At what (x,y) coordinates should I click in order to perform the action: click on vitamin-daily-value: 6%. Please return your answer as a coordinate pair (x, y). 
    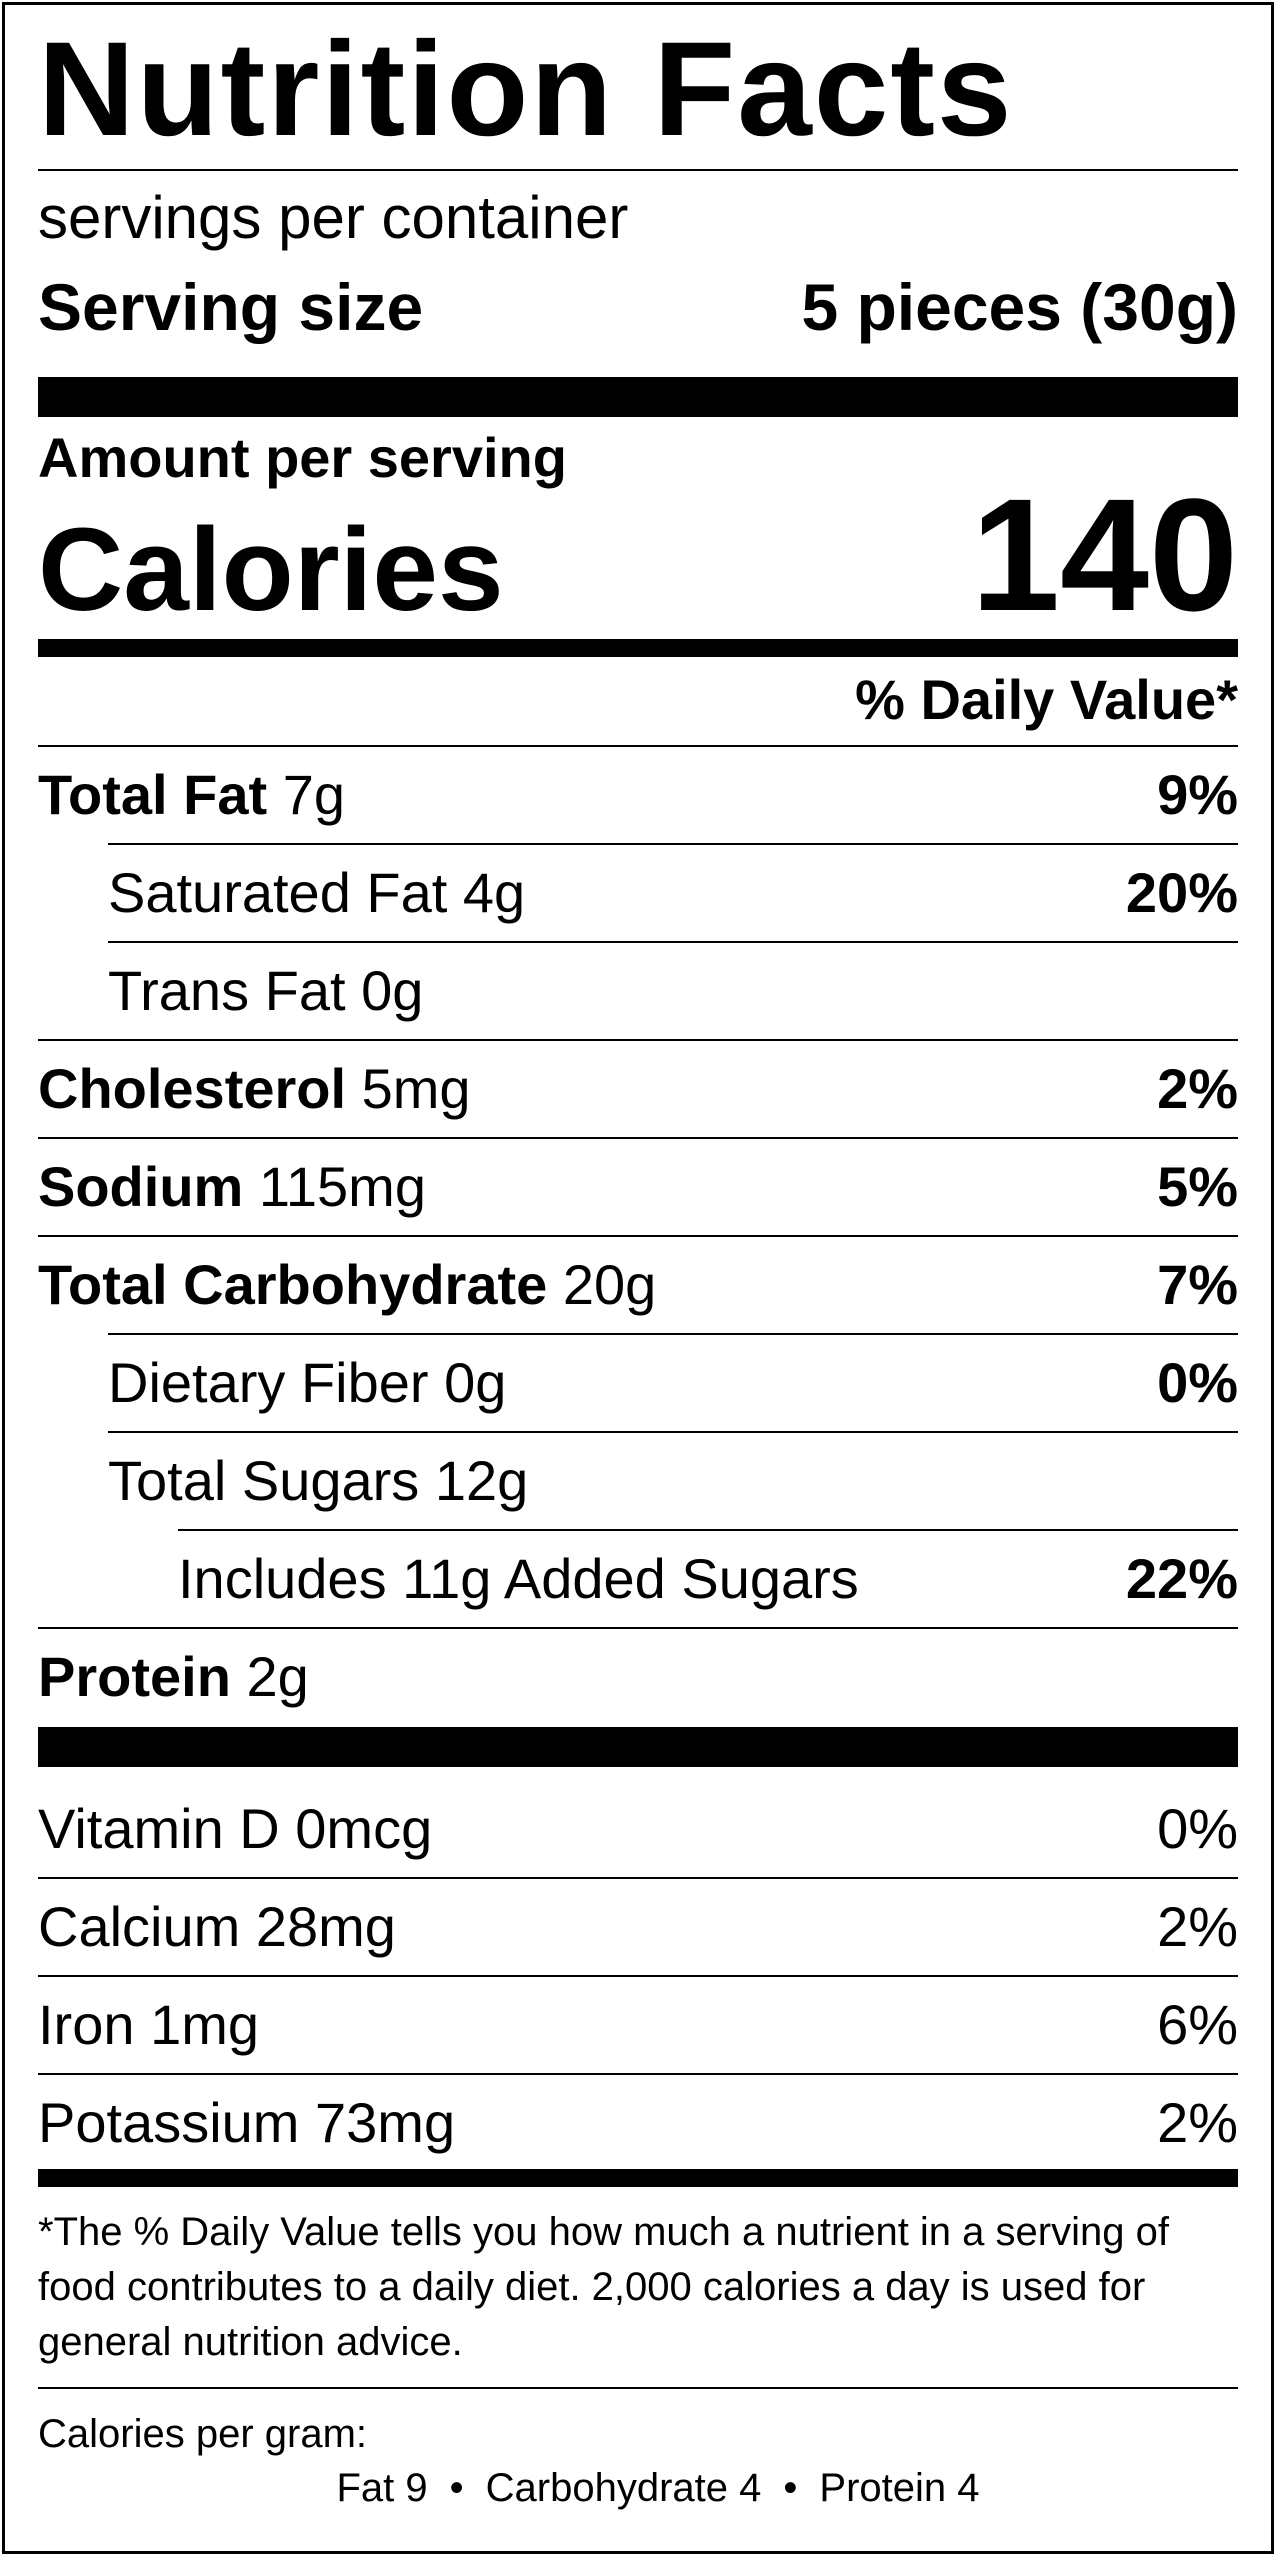
    Looking at the image, I should click on (1197, 2024).